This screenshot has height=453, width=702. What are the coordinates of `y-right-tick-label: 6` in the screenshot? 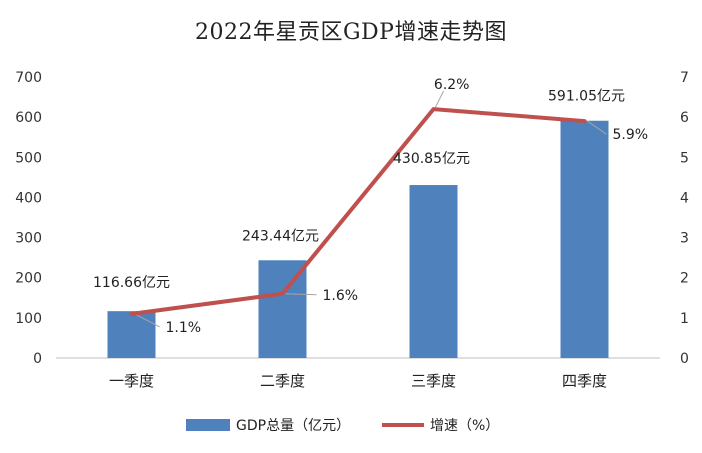 It's located at (684, 118).